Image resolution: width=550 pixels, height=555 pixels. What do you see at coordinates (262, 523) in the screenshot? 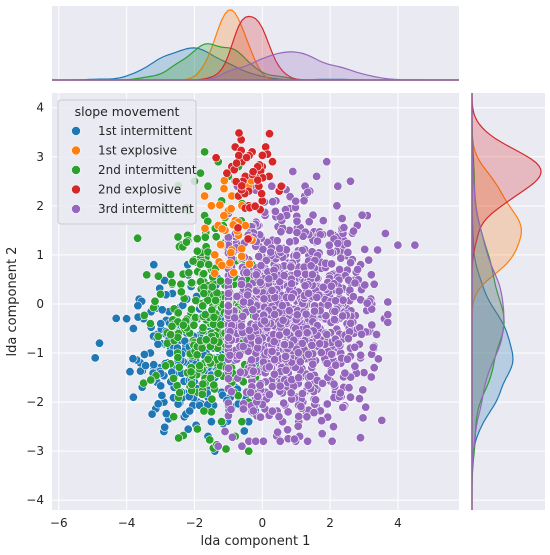
I see `x-tick-label: 0` at bounding box center [262, 523].